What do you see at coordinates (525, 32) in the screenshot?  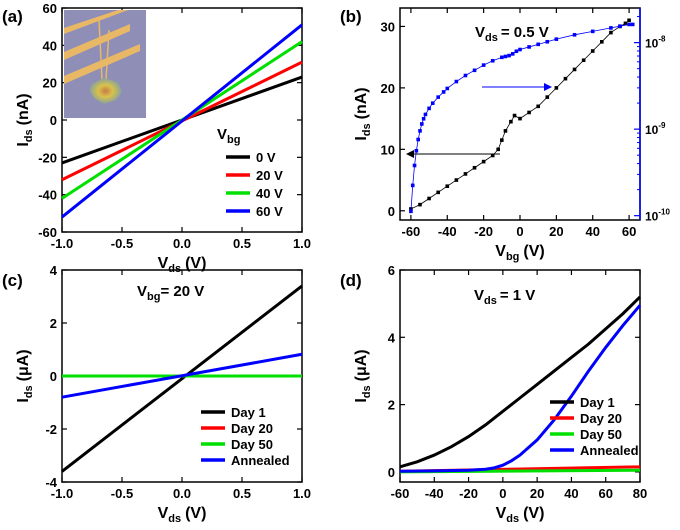 I see `condition-value: = 0.5 V` at bounding box center [525, 32].